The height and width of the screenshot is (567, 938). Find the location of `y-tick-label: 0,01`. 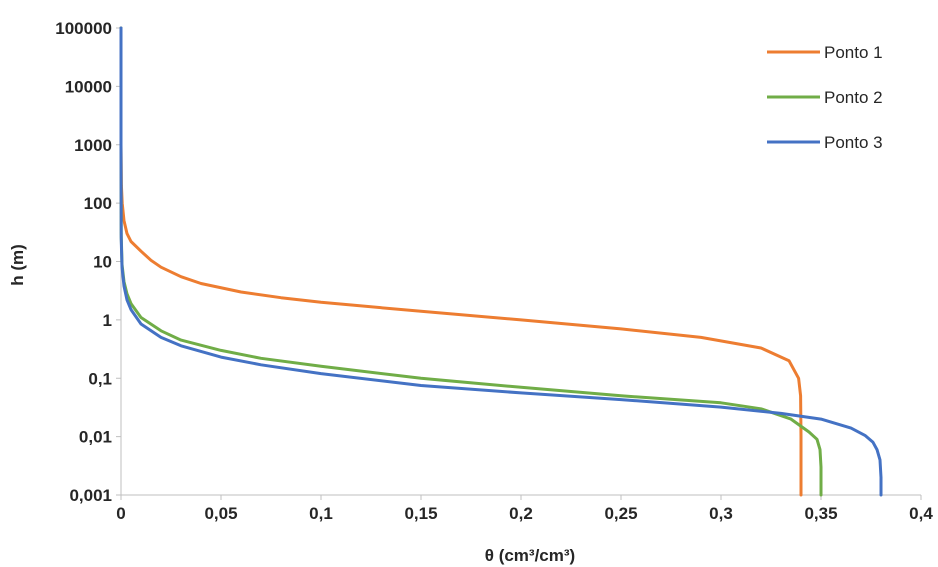

y-tick-label: 0,01 is located at coordinates (95, 437).